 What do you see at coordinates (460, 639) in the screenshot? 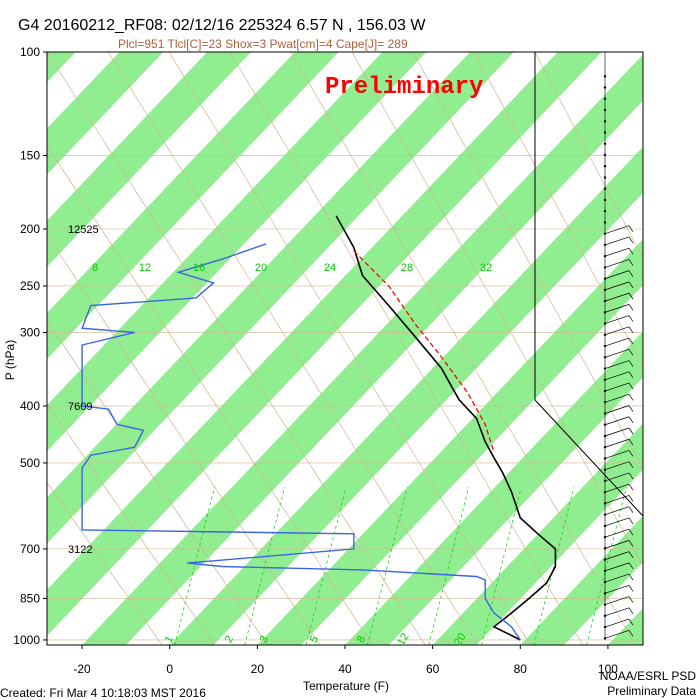
I see `mixing-ratio-bottom-label: 20` at bounding box center [460, 639].